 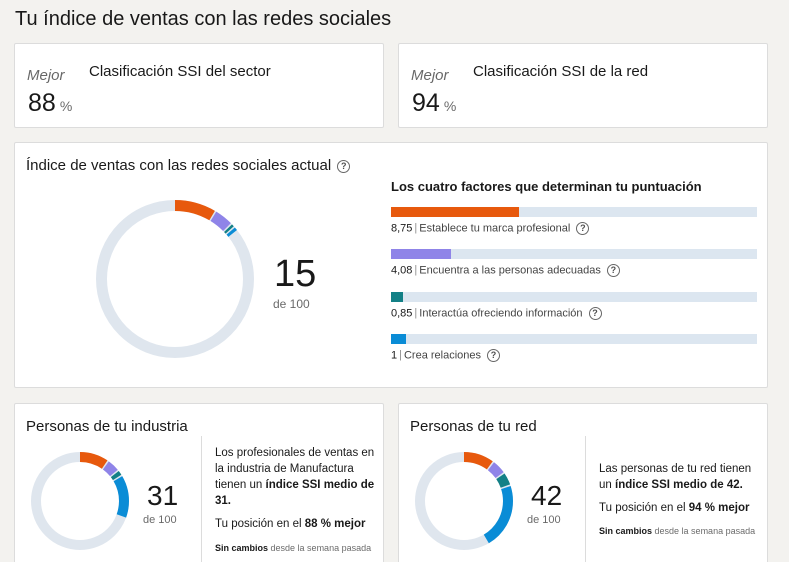 I want to click on industry-position: Tu posición en el 88 % mejor, so click(x=290, y=524).